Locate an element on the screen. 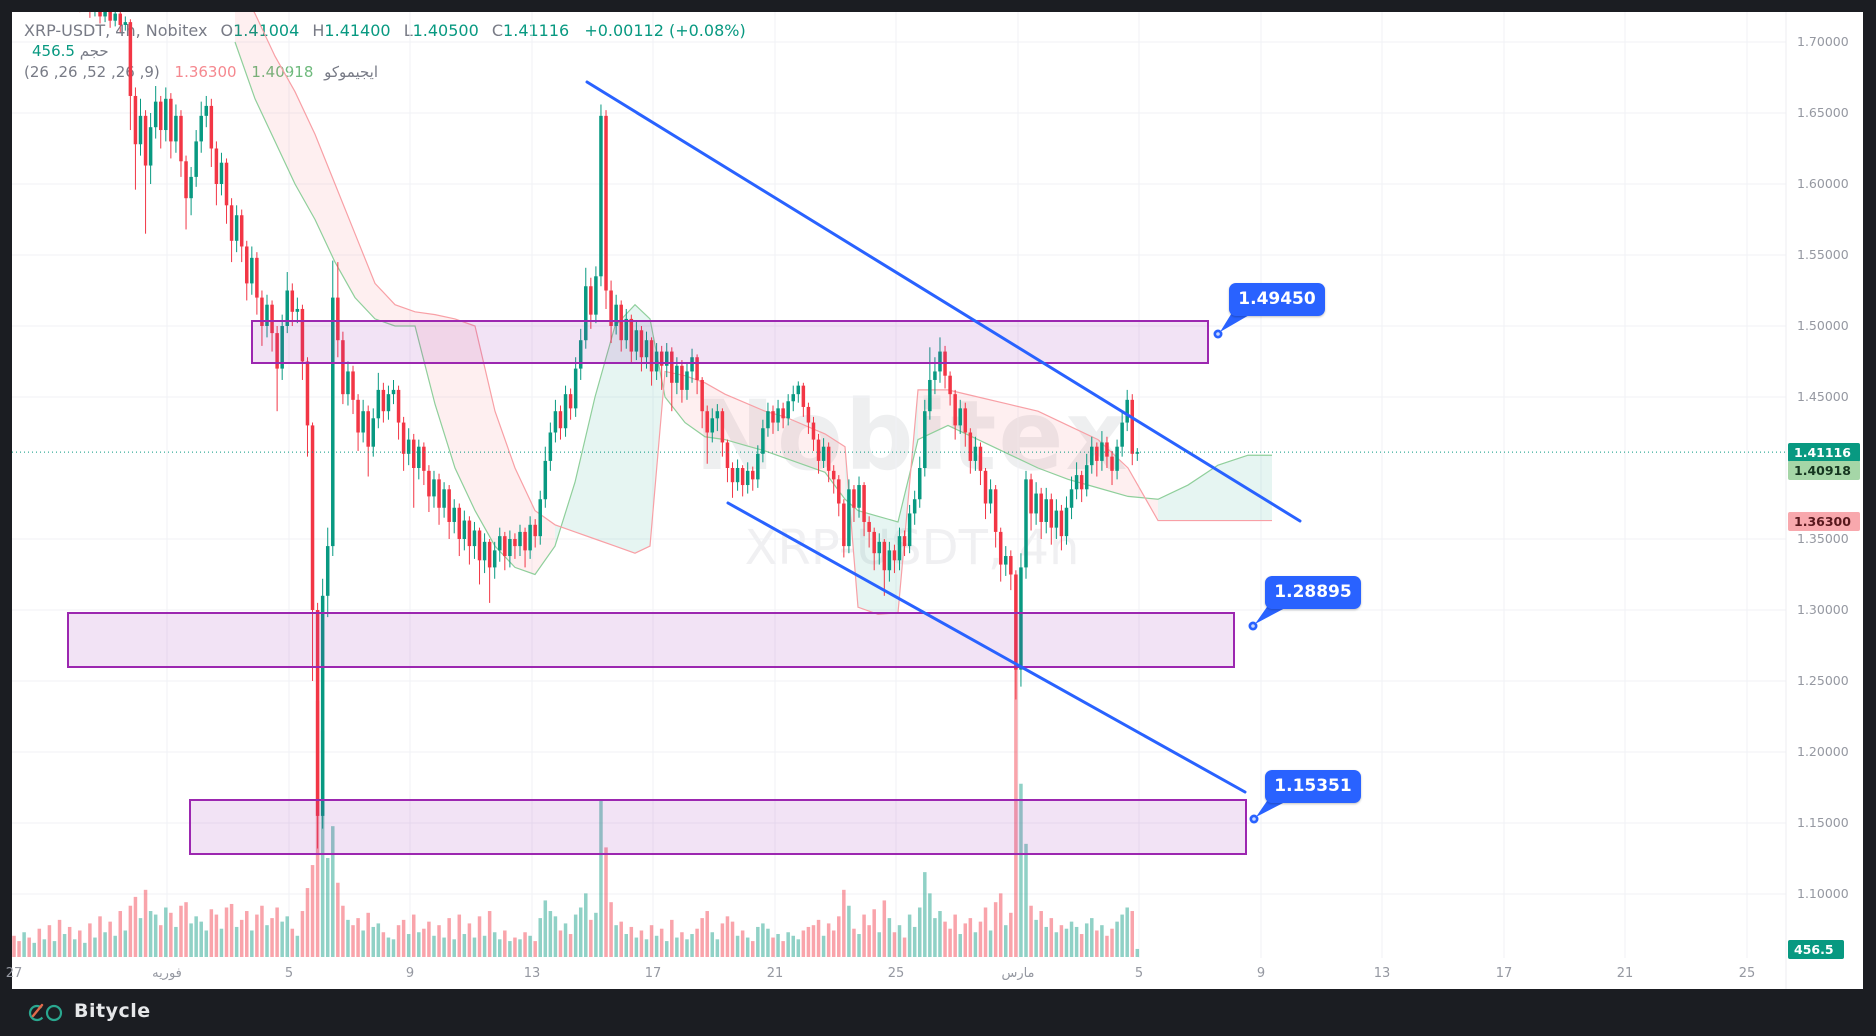 Image resolution: width=1876 pixels, height=1036 pixels. senkou-b-value: 1.36300 is located at coordinates (205, 72).